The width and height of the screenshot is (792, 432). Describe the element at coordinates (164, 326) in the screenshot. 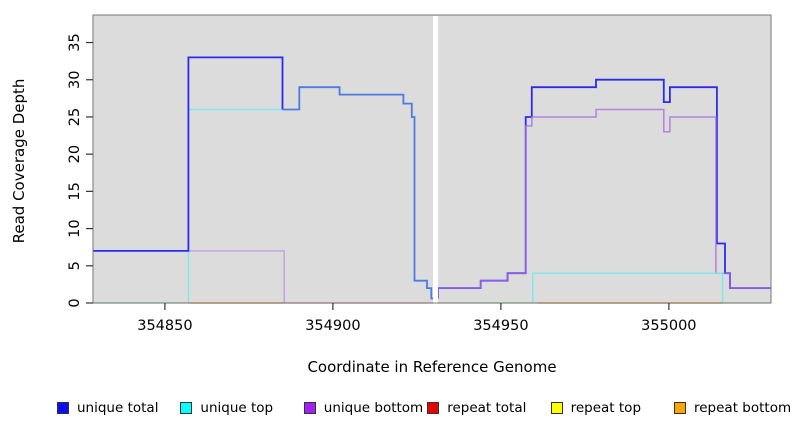

I see `x-tick-label: 354850` at that location.